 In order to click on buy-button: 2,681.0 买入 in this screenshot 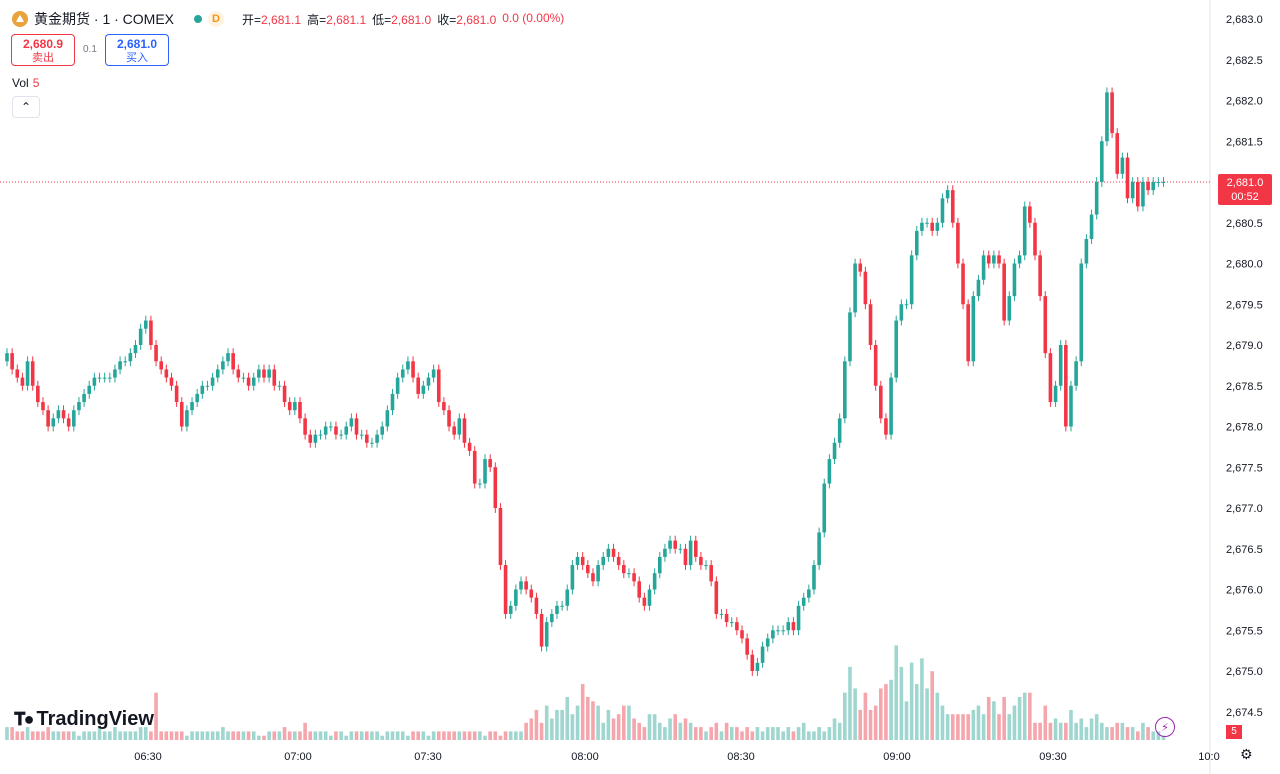, I will do `click(137, 50)`.